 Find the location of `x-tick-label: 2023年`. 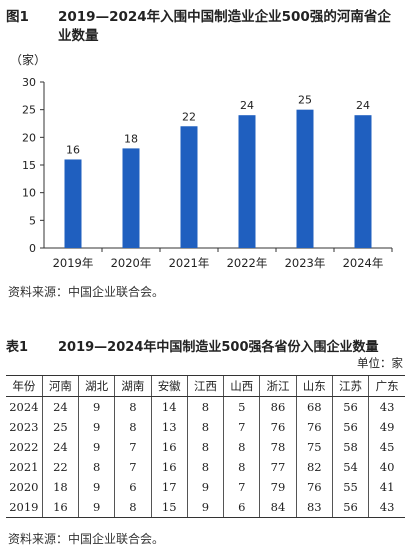

x-tick-label: 2023年 is located at coordinates (305, 263).